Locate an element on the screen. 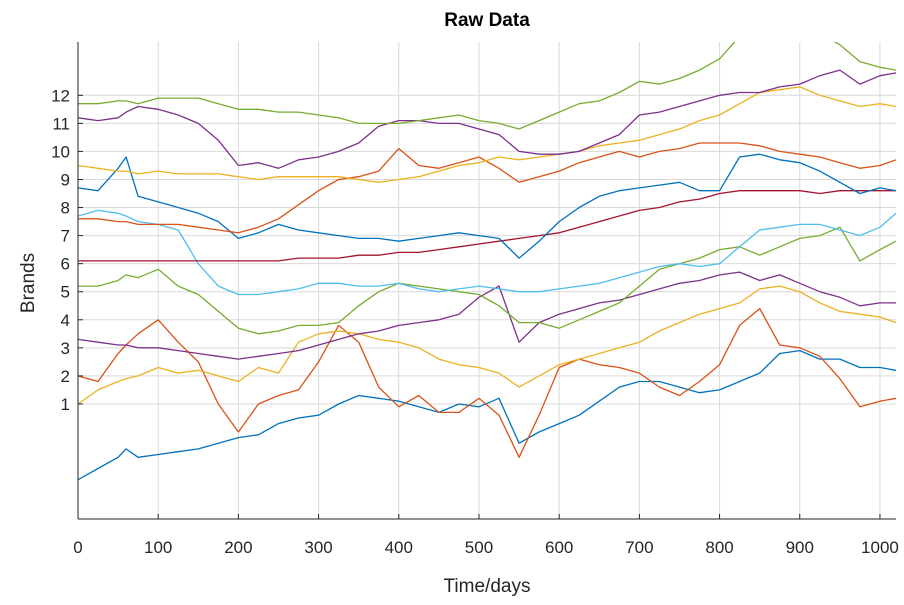 Image resolution: width=904 pixels, height=605 pixels. x-tick-label: 300 is located at coordinates (318, 547).